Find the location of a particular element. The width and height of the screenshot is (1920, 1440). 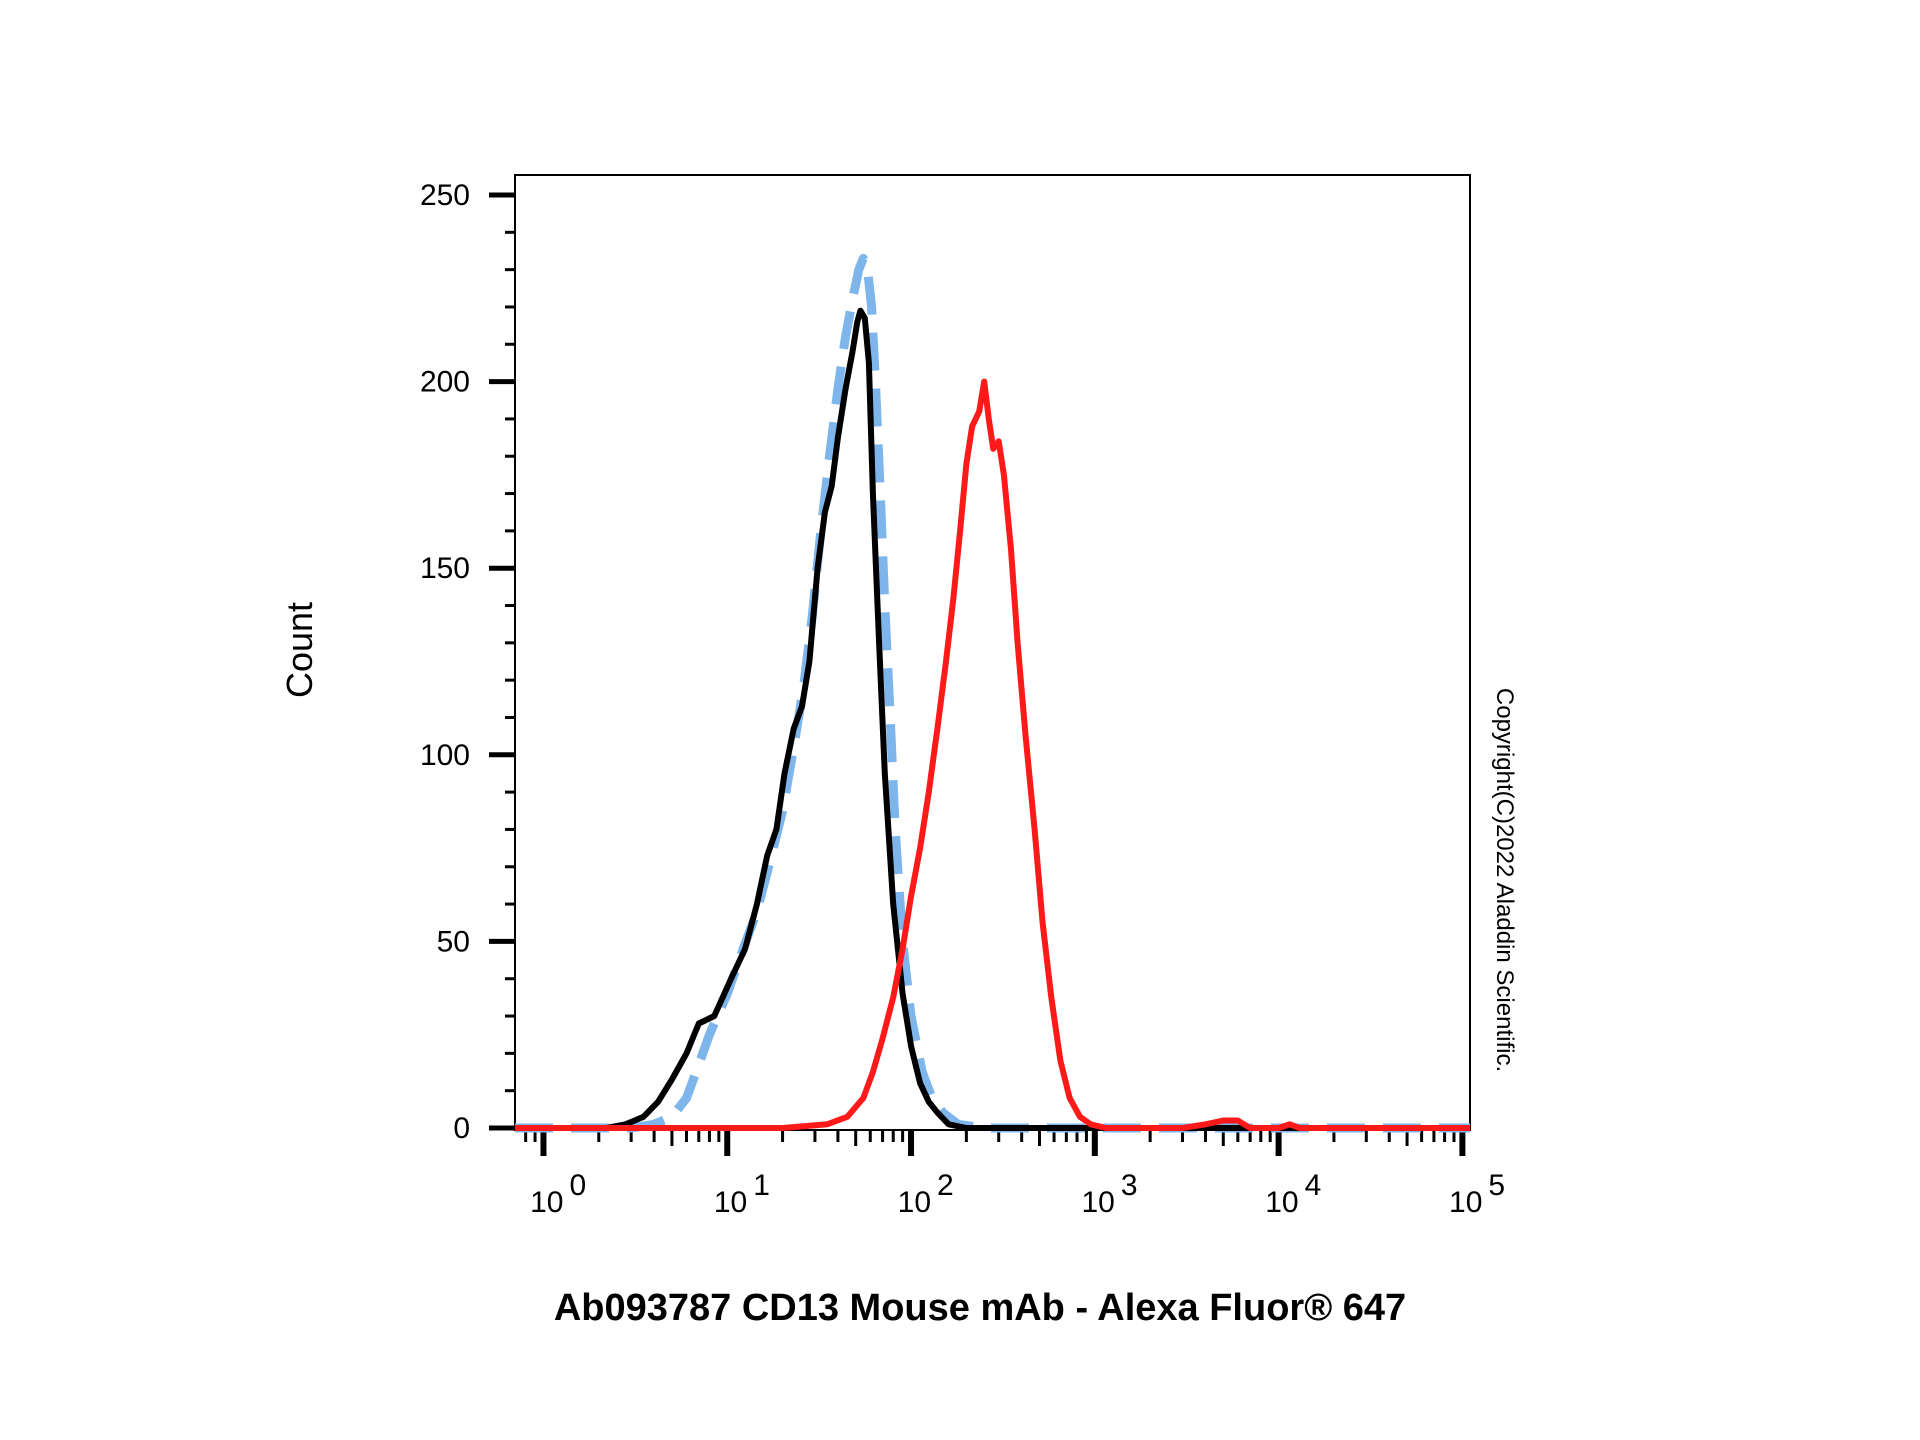

x-tick-label-exponent: 5 is located at coordinates (1496, 1185).